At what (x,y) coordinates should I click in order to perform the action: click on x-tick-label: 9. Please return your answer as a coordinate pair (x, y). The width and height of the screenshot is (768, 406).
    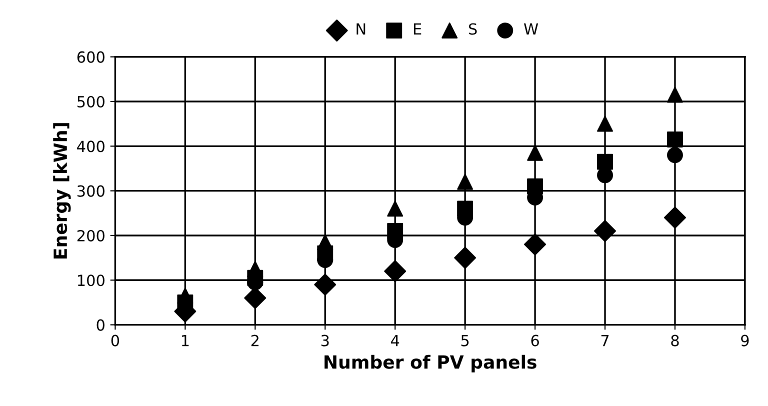
    Looking at the image, I should click on (745, 340).